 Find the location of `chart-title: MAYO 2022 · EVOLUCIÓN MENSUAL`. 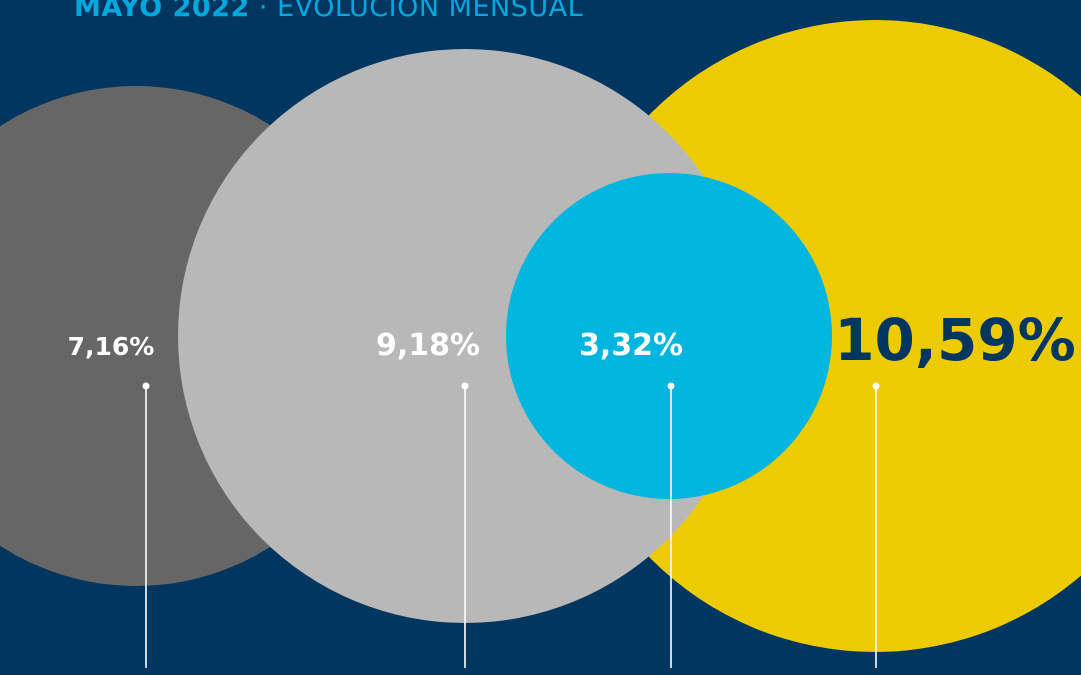

chart-title: MAYO 2022 · EVOLUCIÓN MENSUAL is located at coordinates (328, 11).